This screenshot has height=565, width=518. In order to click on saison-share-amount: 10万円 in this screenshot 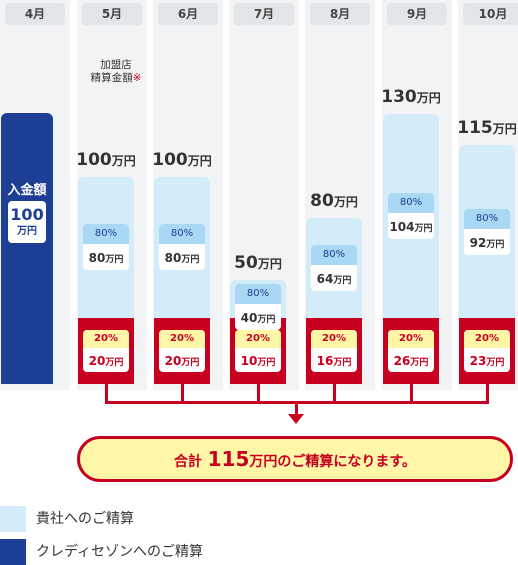, I will do `click(258, 360)`.